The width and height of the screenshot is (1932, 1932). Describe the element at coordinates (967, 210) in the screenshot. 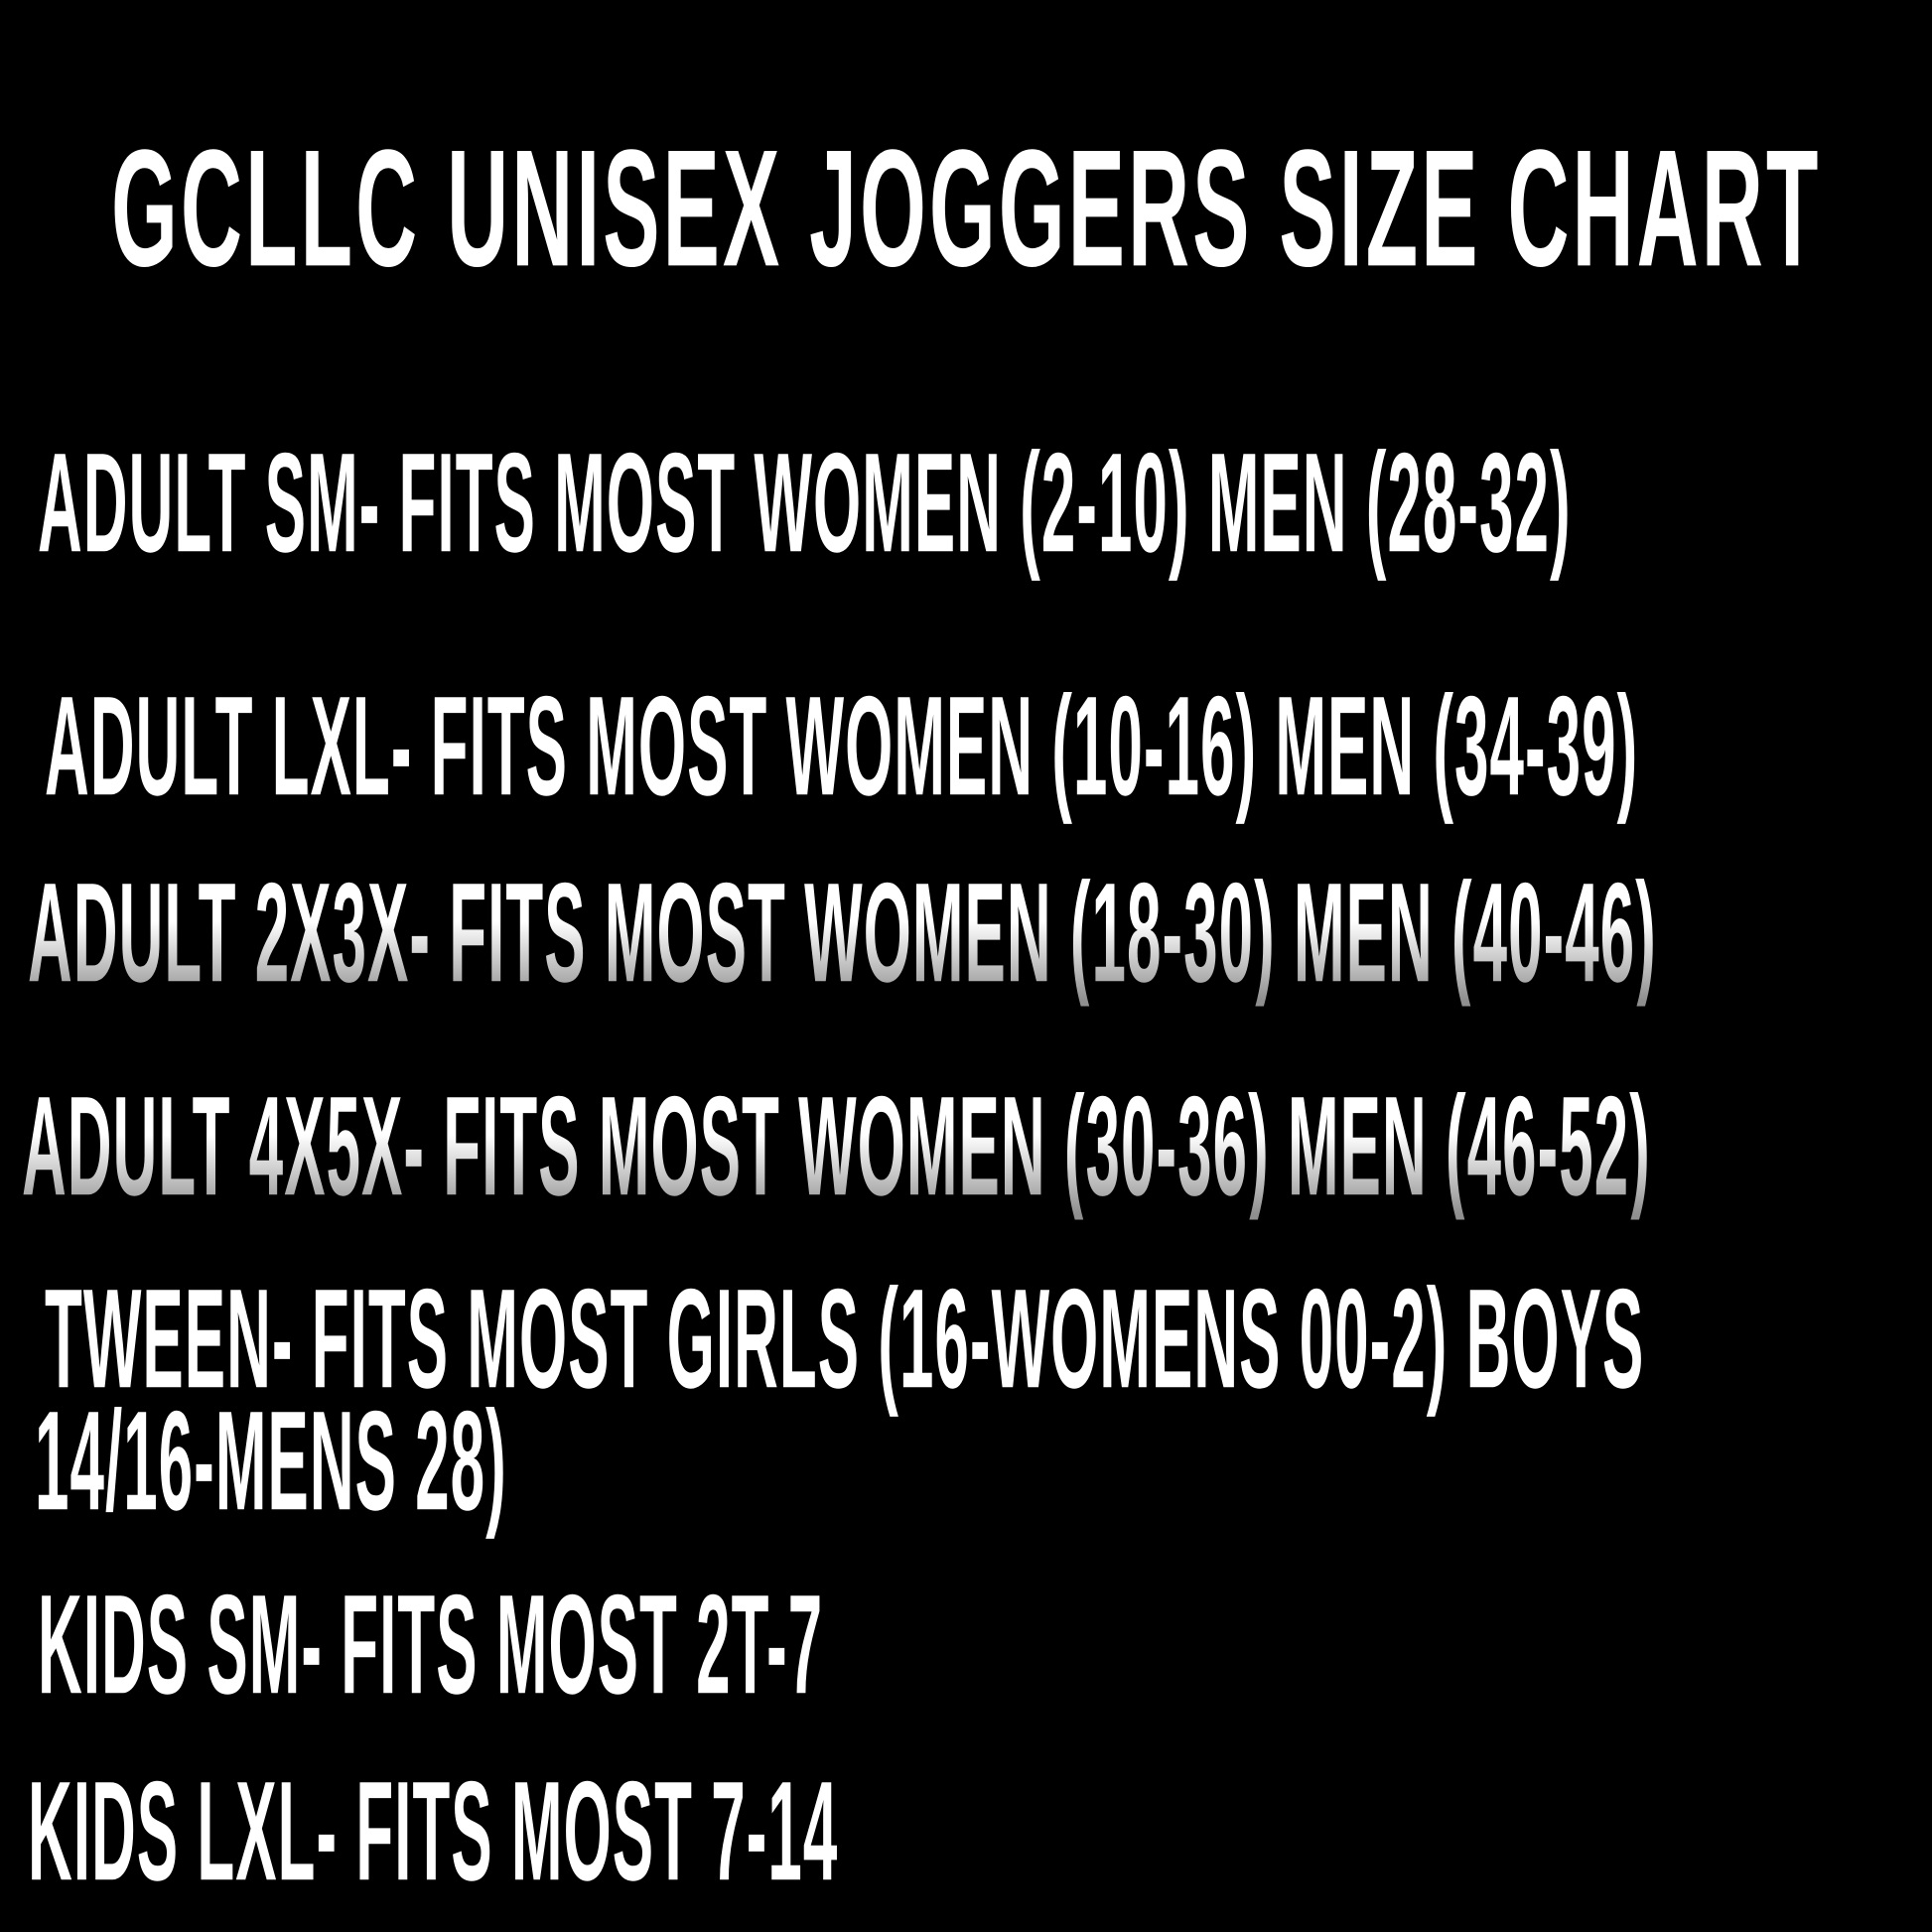

I see `chart-title: GCLLC UNISEX JOGGERS SIZE CHART` at that location.